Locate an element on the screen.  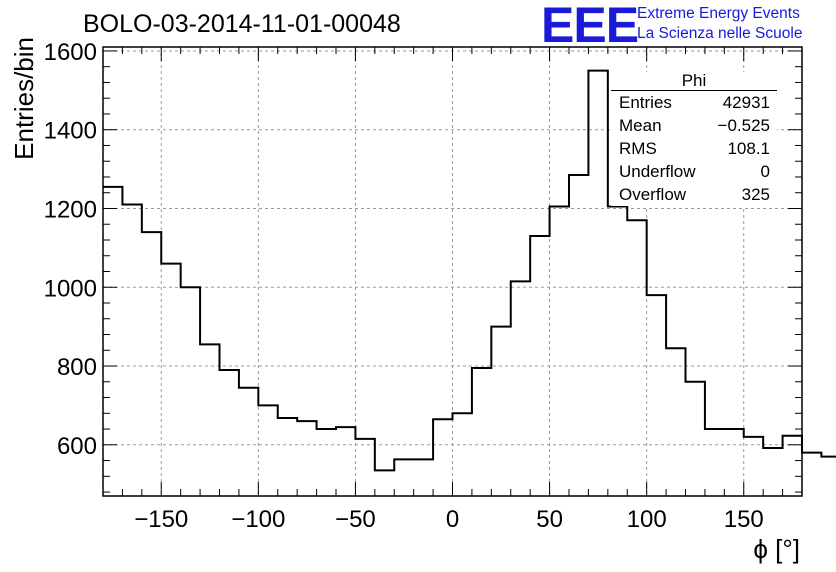
x-tick-label: 0 is located at coordinates (452, 519).